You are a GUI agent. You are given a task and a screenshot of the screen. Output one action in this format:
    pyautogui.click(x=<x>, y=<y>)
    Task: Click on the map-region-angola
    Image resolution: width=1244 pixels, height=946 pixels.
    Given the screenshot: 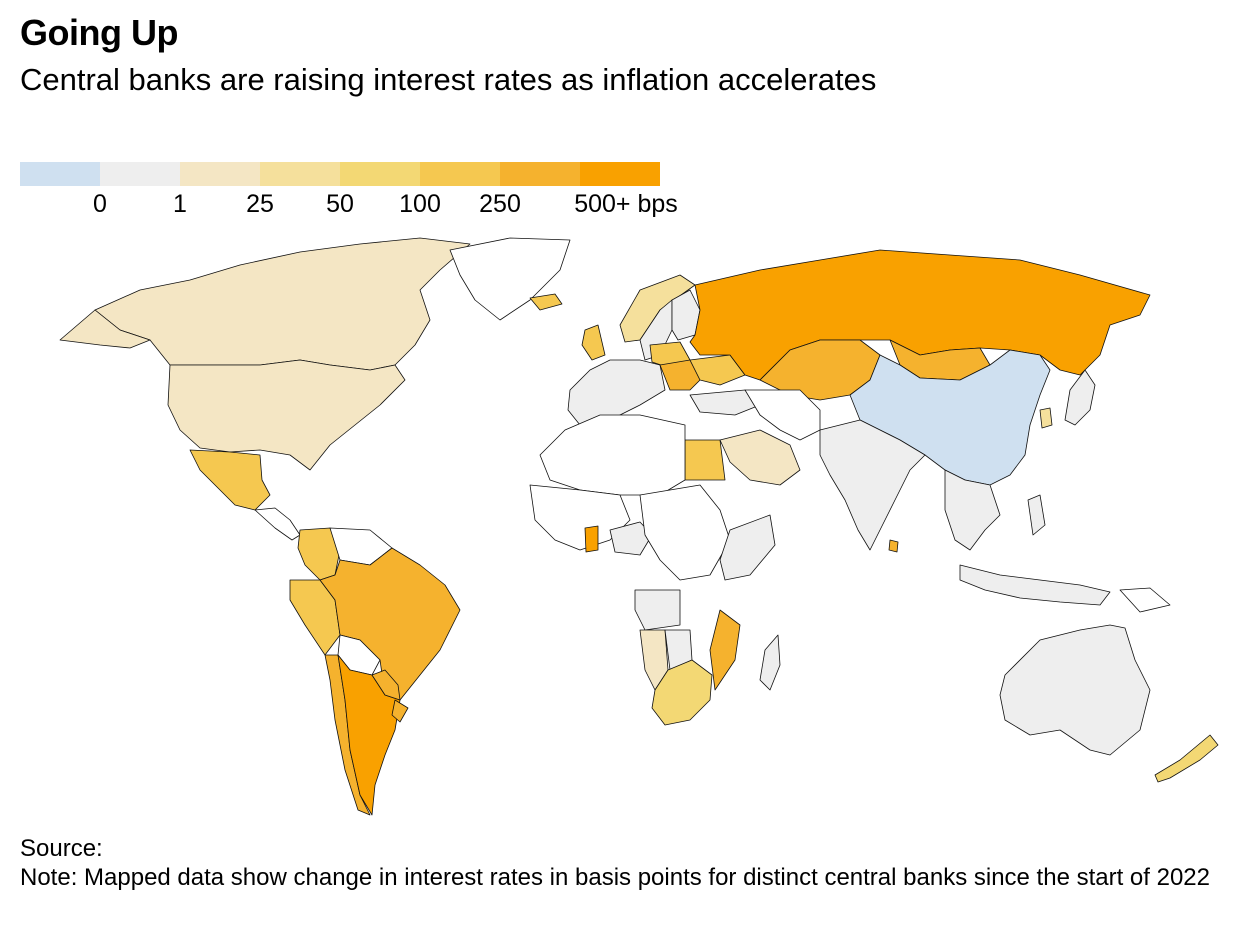 What is the action you would take?
    pyautogui.click(x=657, y=610)
    